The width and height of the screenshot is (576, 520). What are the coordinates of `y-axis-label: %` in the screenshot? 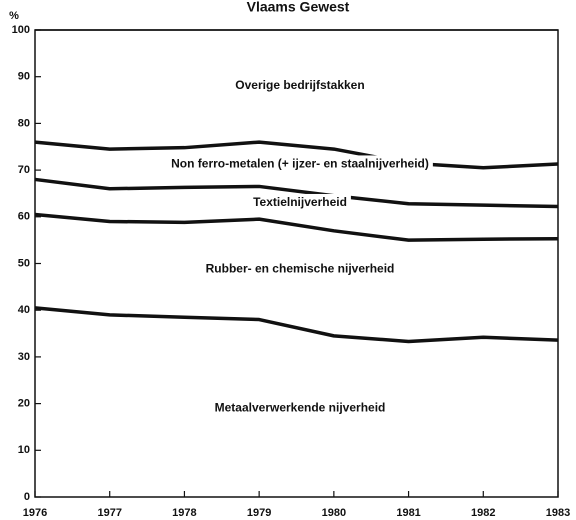 It's located at (14, 16).